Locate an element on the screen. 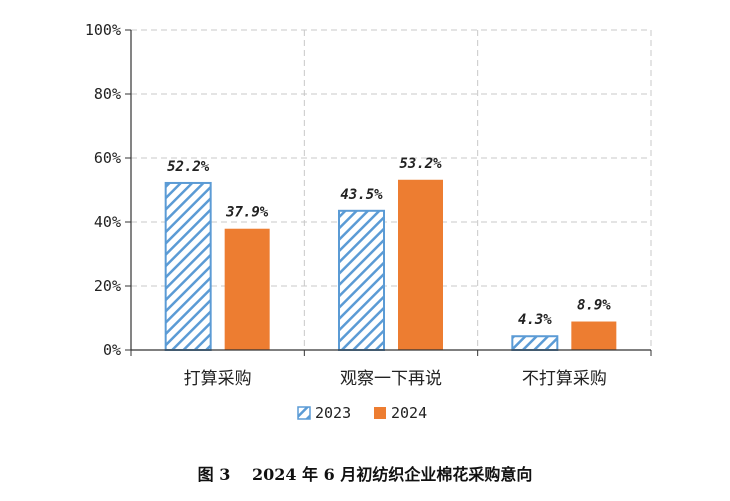 The width and height of the screenshot is (730, 501). y-tick-label: 80% is located at coordinates (107, 94).